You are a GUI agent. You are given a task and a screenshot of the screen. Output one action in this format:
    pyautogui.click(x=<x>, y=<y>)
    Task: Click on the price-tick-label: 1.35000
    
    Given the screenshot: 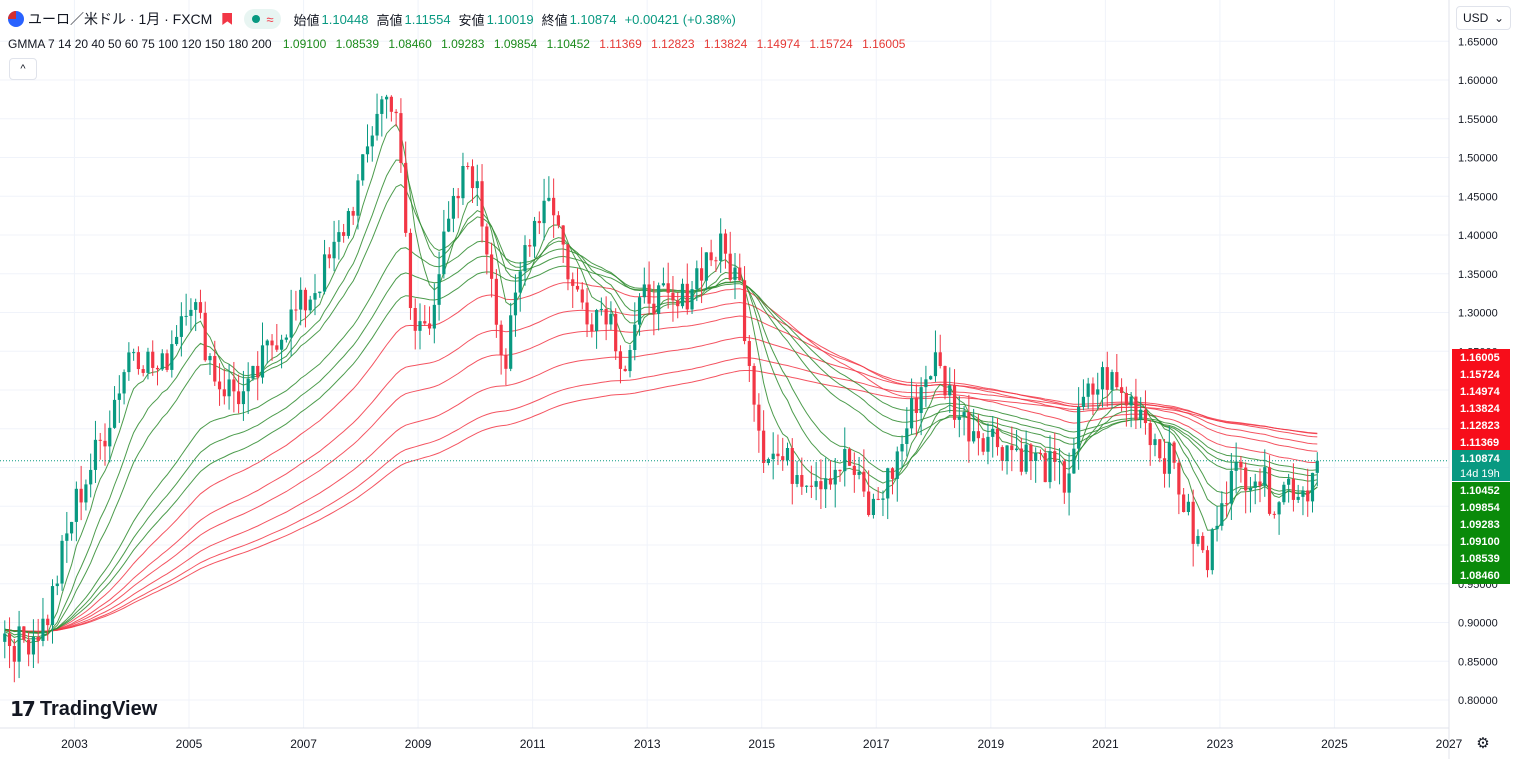 What is the action you would take?
    pyautogui.click(x=1478, y=275)
    